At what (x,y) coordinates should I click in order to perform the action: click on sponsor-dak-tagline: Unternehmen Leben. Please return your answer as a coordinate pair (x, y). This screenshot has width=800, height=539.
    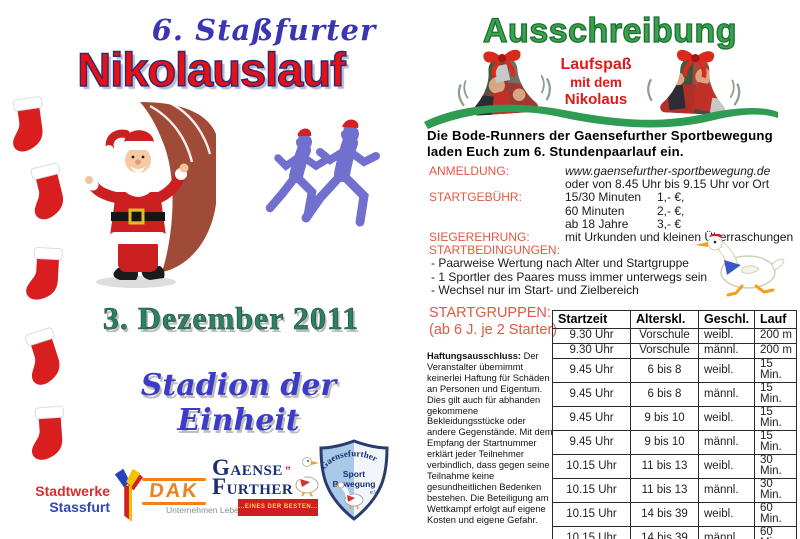
    Looking at the image, I should click on (205, 510).